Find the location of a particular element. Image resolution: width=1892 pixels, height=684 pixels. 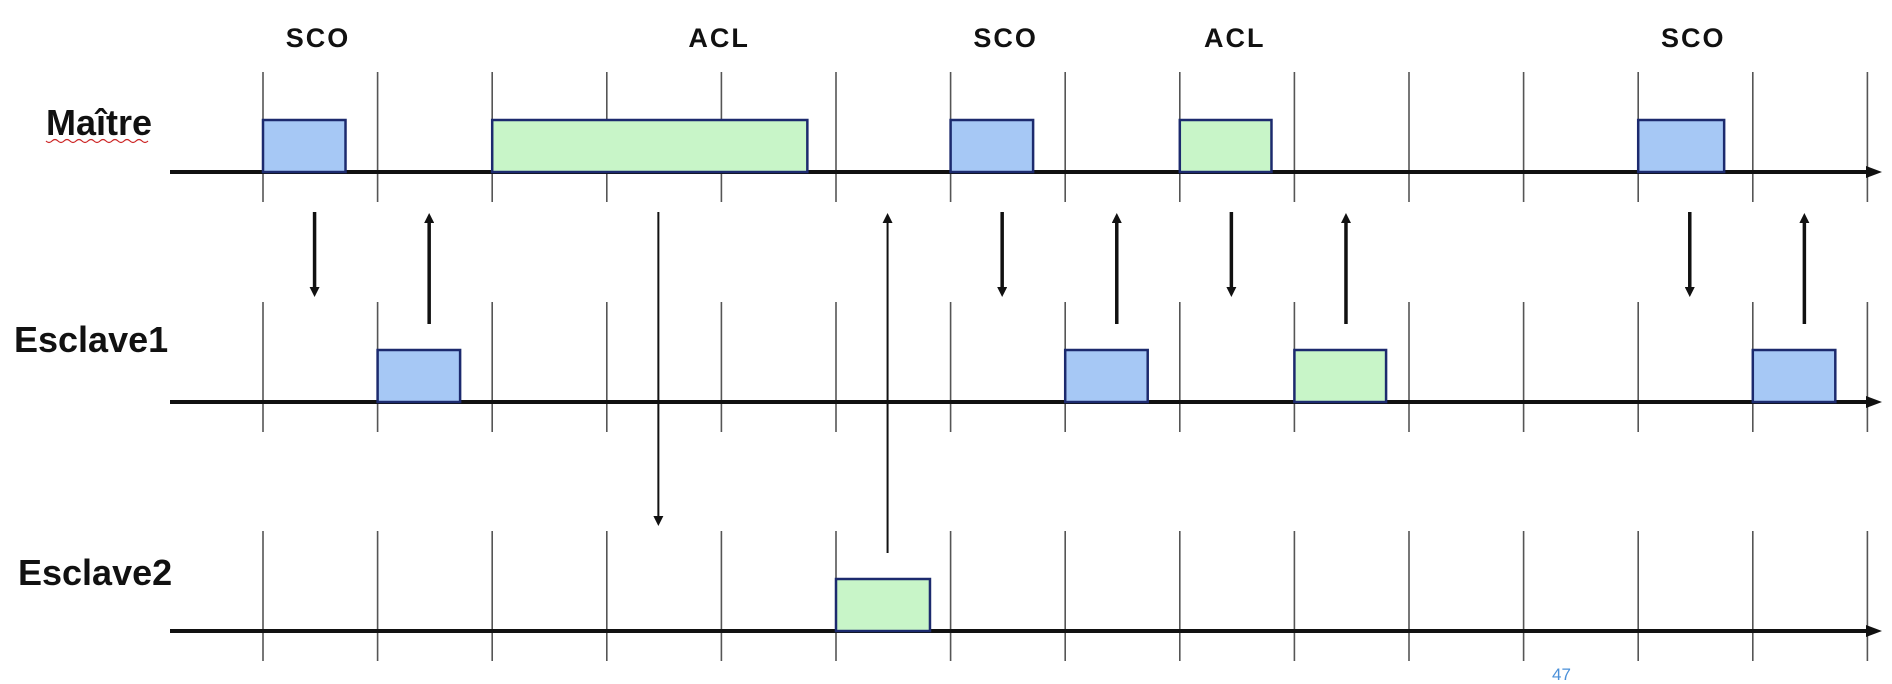

row-label-esclave1: Esclave1 is located at coordinates (91, 339).